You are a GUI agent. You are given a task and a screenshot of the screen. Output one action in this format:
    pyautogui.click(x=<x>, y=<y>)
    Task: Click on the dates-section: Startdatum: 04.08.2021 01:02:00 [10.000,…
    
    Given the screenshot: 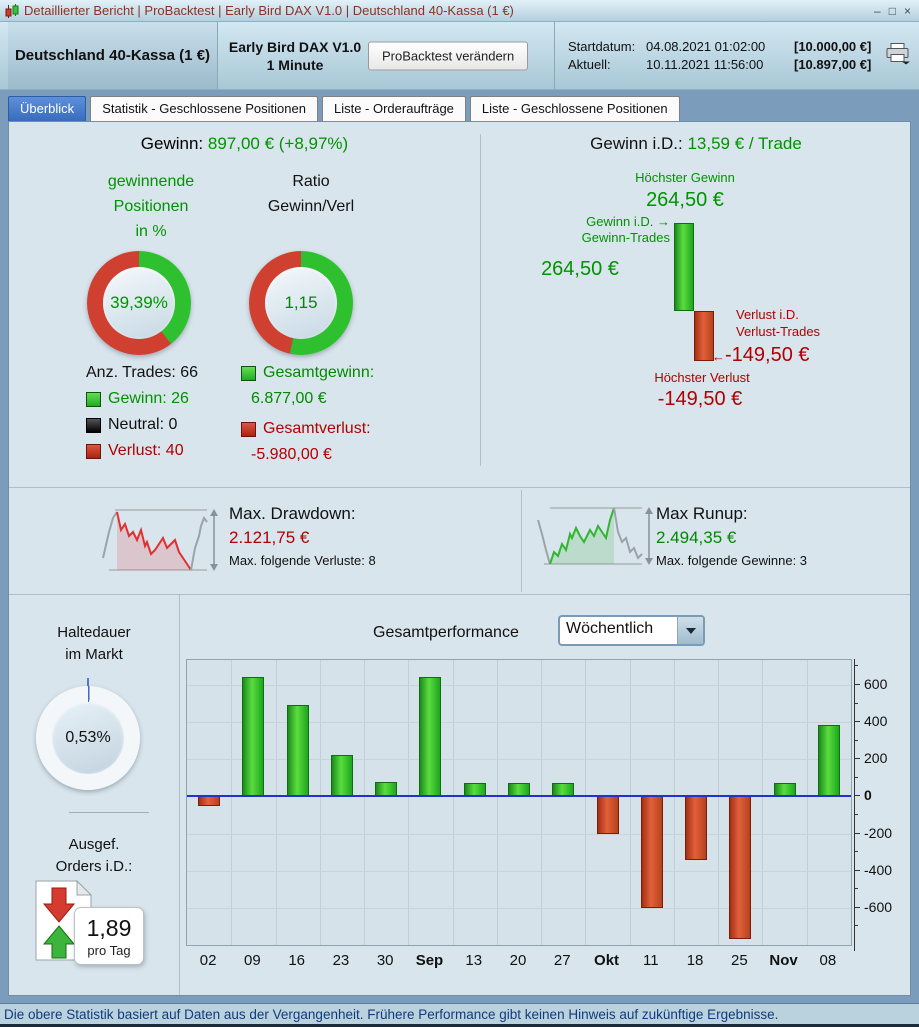 What is the action you would take?
    pyautogui.click(x=737, y=55)
    